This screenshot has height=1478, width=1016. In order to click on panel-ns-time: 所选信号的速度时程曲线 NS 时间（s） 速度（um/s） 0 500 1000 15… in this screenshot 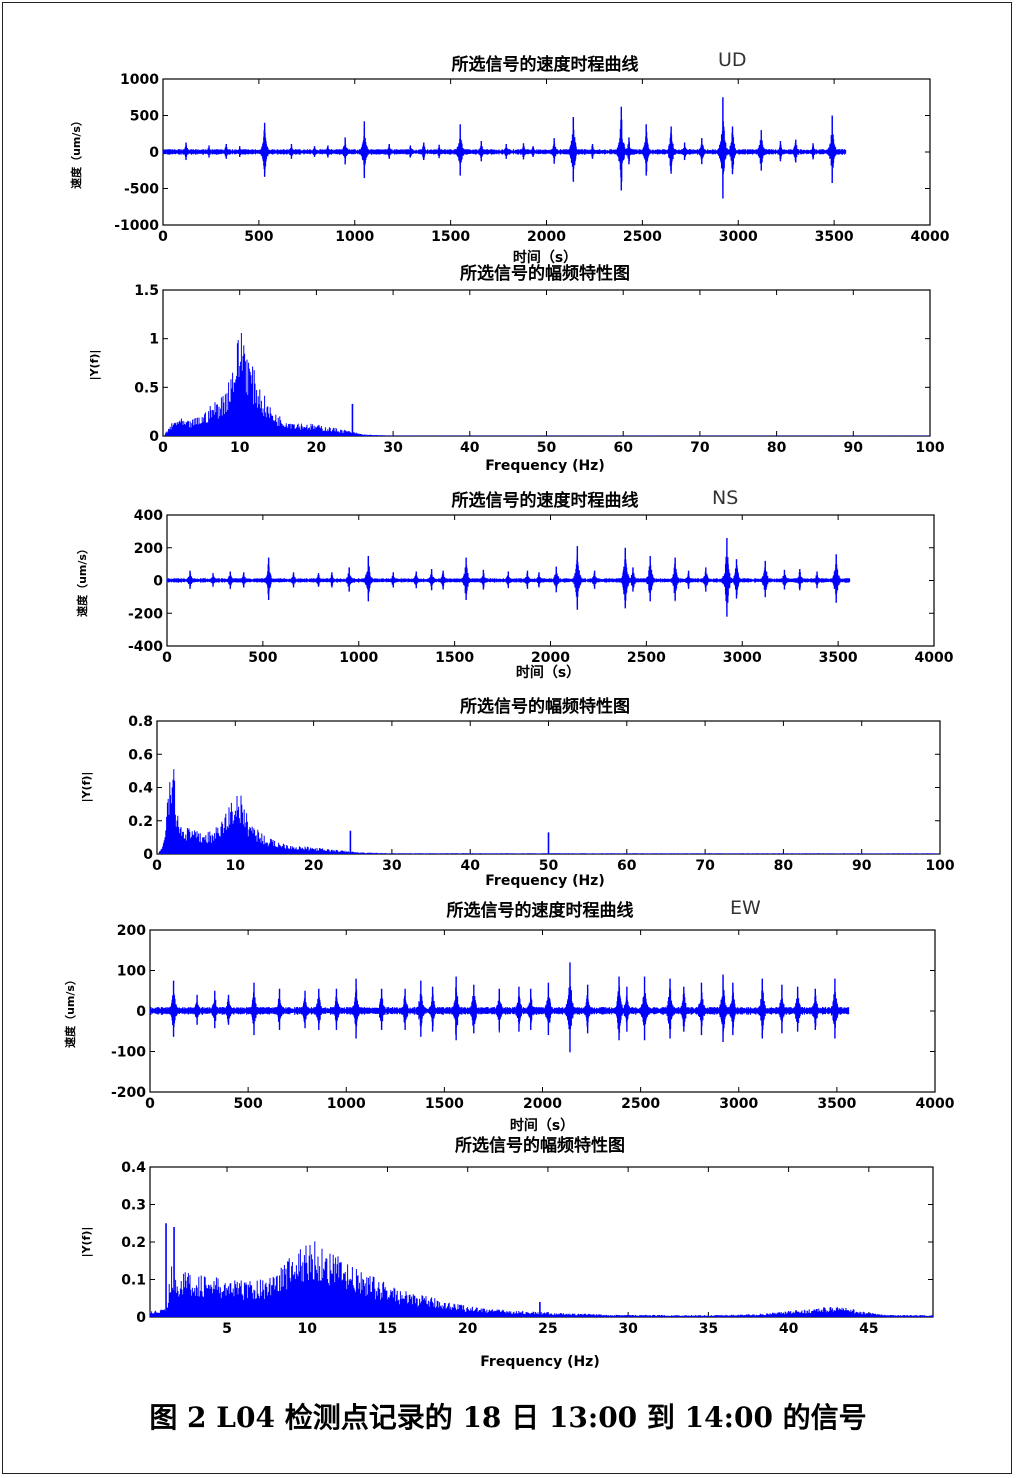, I will do `click(514, 584)`.